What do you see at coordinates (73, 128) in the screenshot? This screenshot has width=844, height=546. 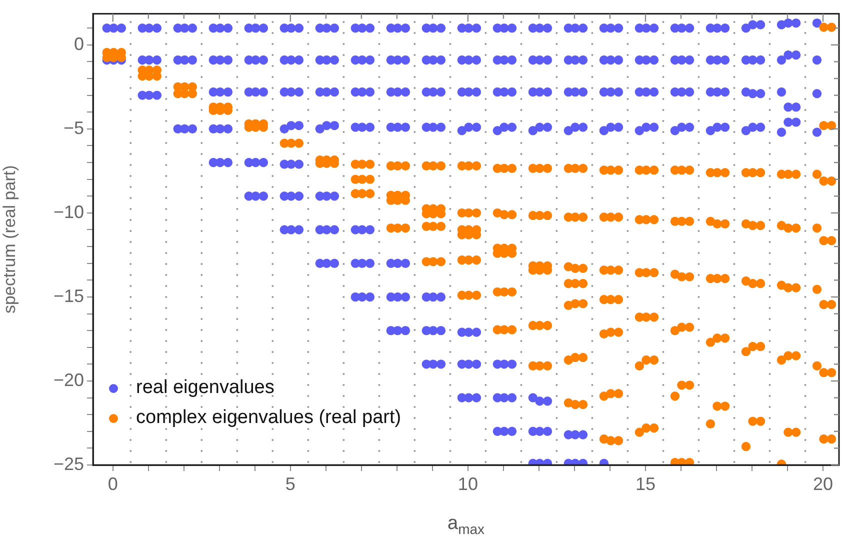 I see `y-tick-label: −5` at bounding box center [73, 128].